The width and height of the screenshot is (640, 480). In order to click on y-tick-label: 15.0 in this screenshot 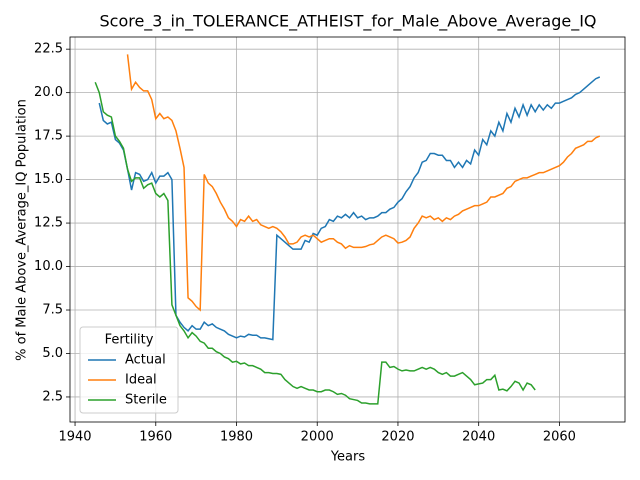, I will do `click(48, 179)`.